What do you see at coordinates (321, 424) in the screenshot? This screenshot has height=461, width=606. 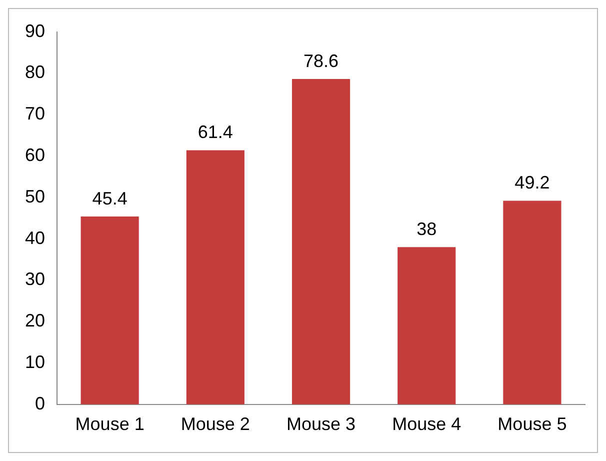 I see `x-tick-label: Mouse 3` at bounding box center [321, 424].